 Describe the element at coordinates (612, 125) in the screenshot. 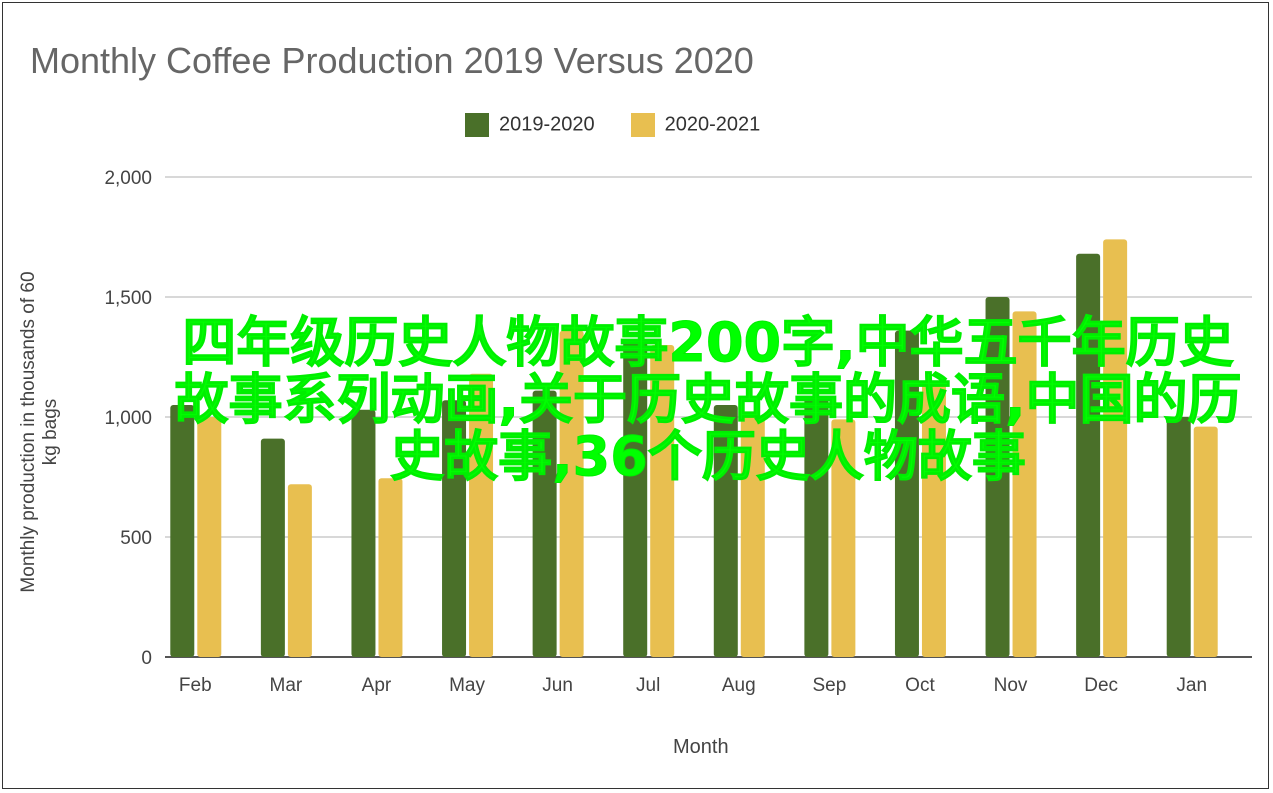

I see `legend: 2019-2020 2020-2021` at that location.